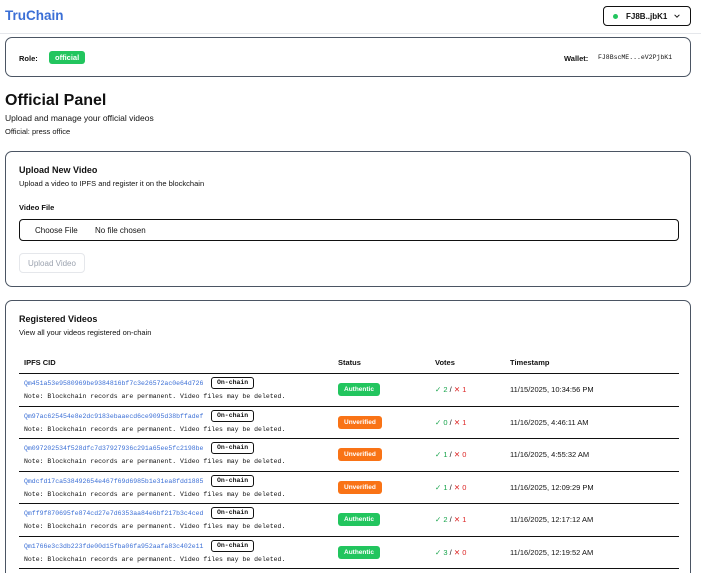  What do you see at coordinates (552, 519) in the screenshot?
I see `timestamp: 11/16/2025, 12:17:12 AM` at bounding box center [552, 519].